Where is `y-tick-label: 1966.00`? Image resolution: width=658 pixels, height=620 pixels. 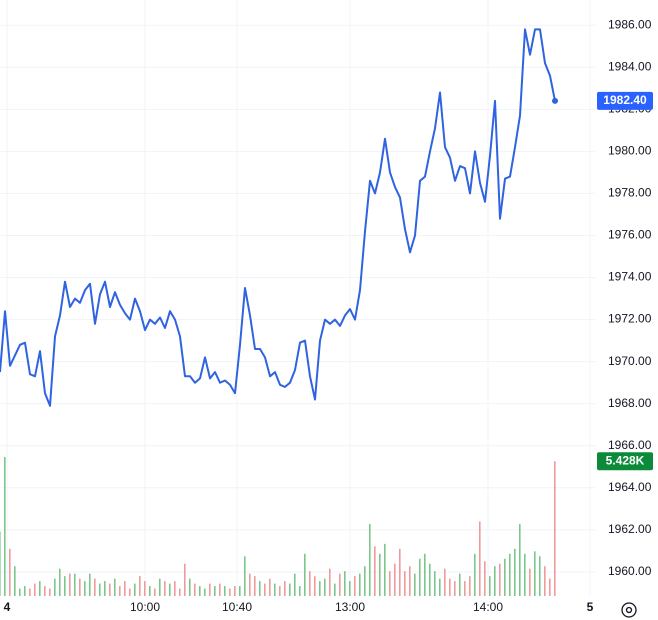 y-tick-label: 1966.00 is located at coordinates (630, 445).